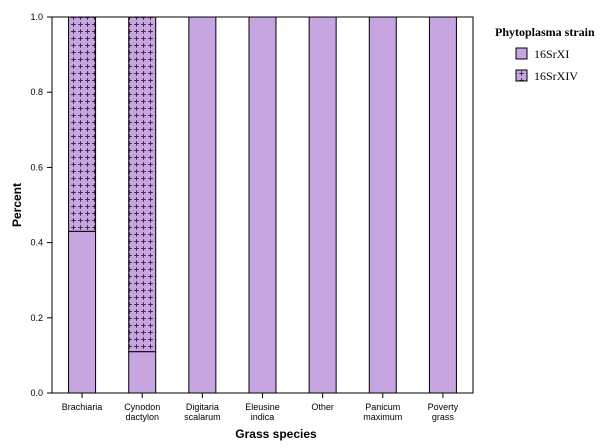 The image size is (613, 448). What do you see at coordinates (382, 407) in the screenshot?
I see `x-tick-label-line: Panicum` at bounding box center [382, 407].